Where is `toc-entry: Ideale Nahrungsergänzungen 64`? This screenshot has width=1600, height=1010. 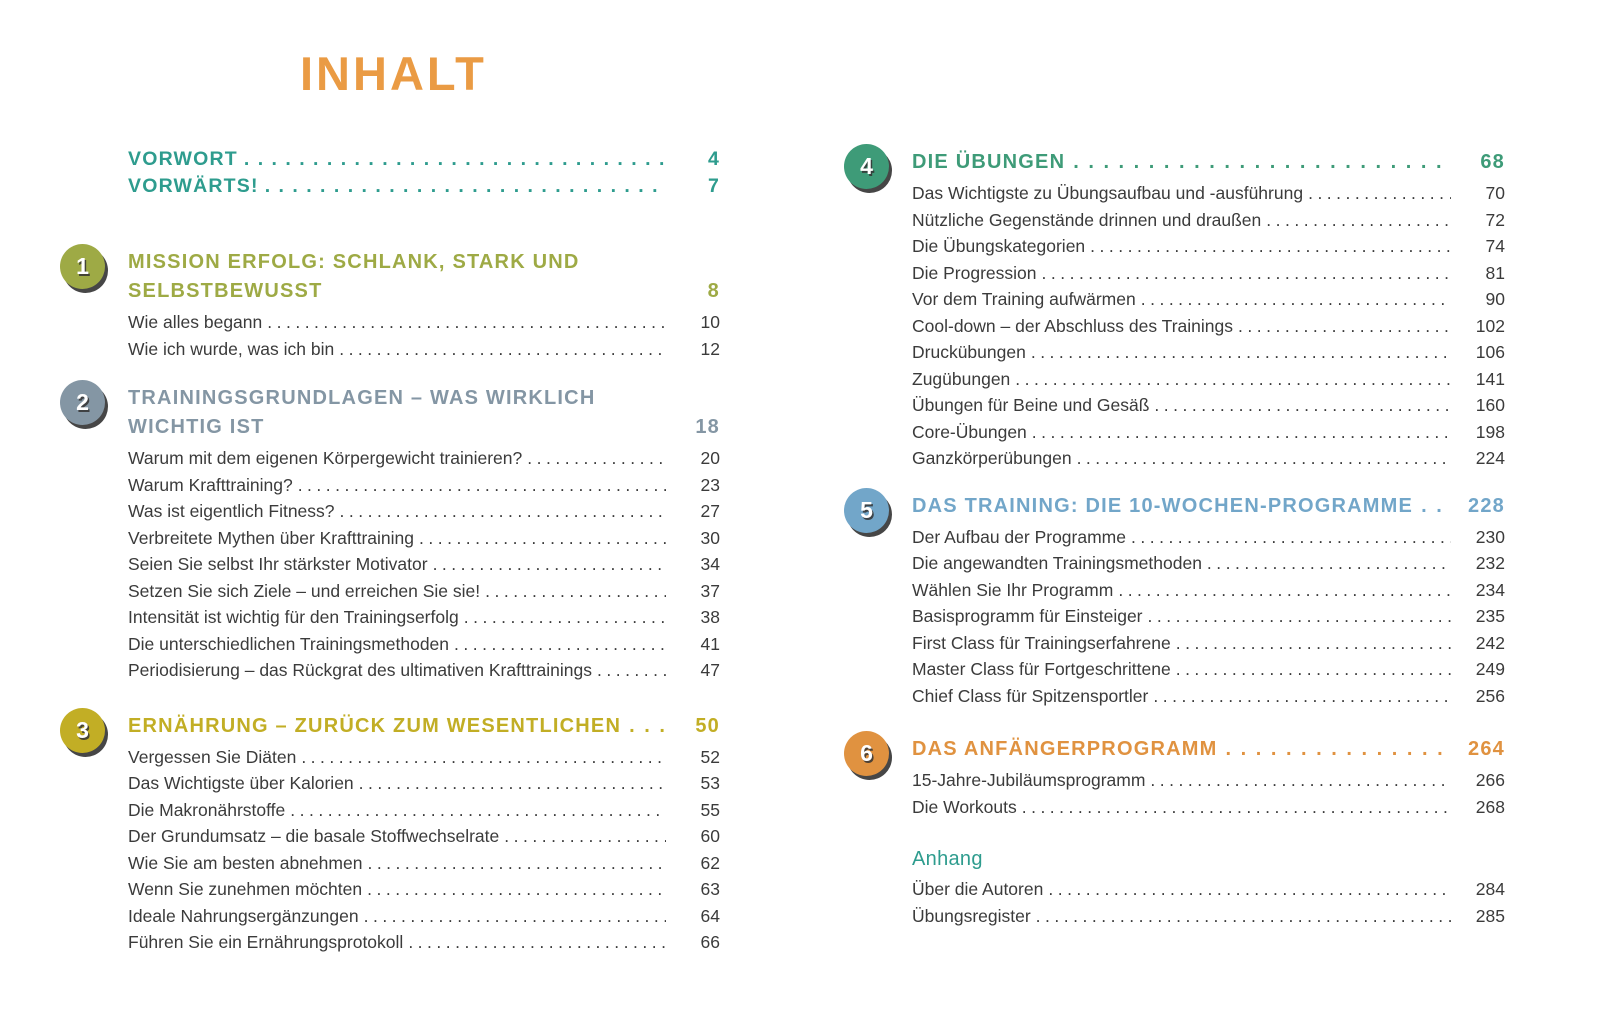
toc-entry: Ideale Nahrungsergänzungen 64 is located at coordinates (424, 916).